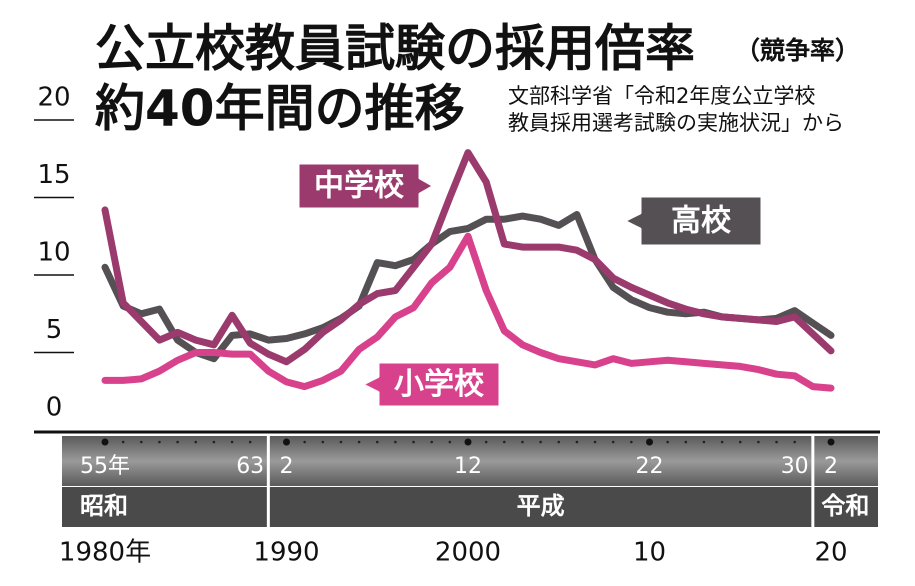  Describe the element at coordinates (105, 466) in the screenshot. I see `era-tick-label: 55年` at that location.